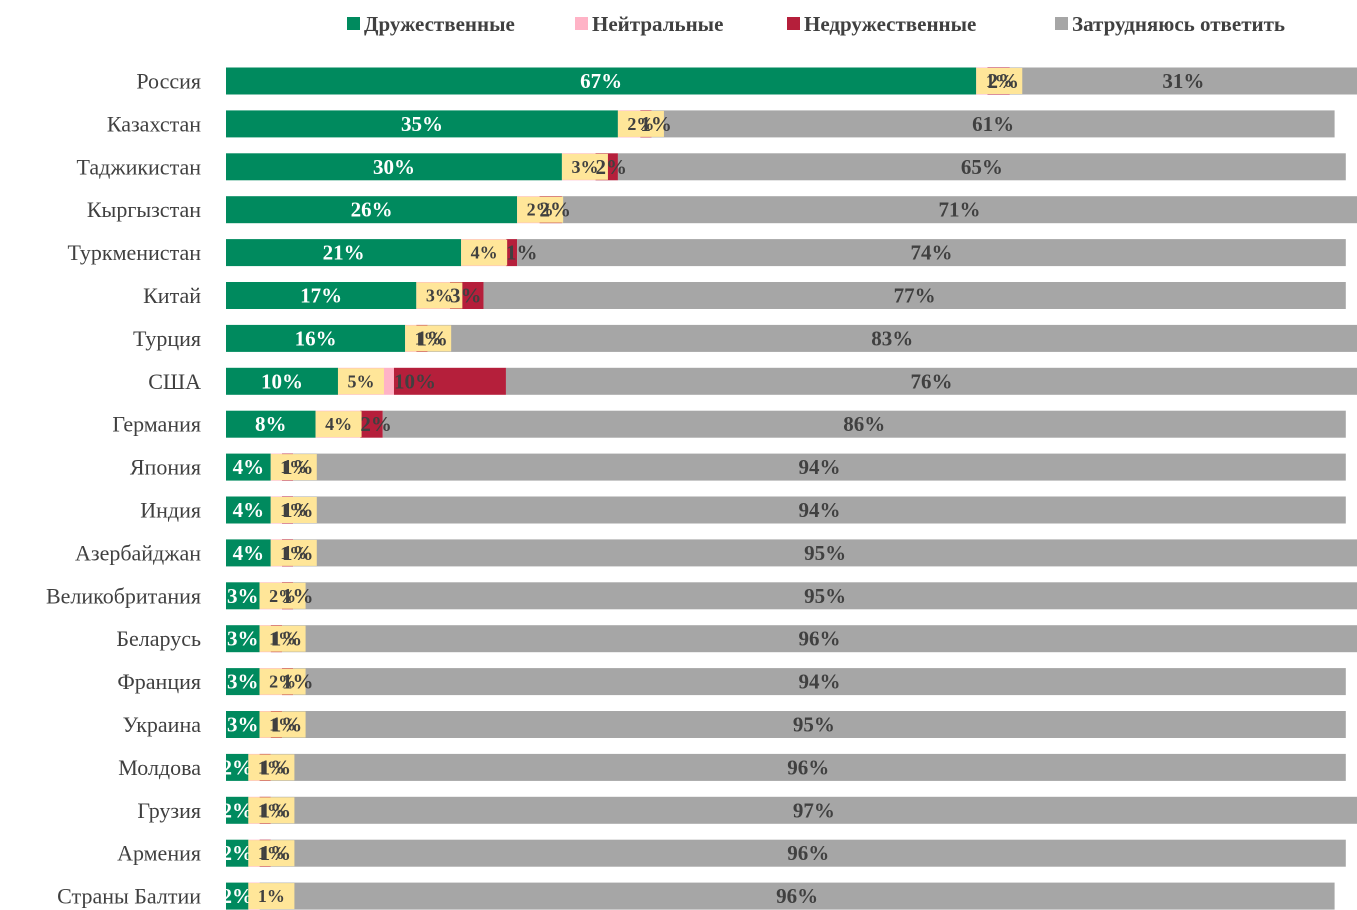 The image size is (1357, 910). I want to click on data-label: 31%, so click(1183, 81).